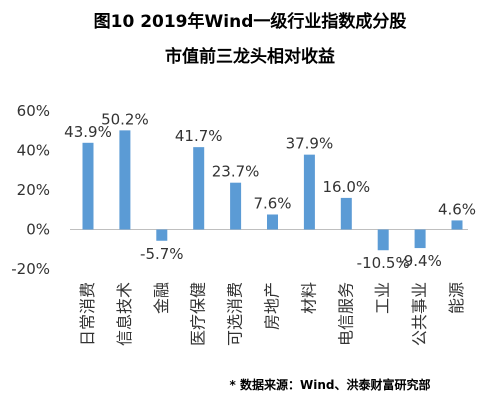  What do you see at coordinates (33, 190) in the screenshot?
I see `y-tick-label: 20%` at bounding box center [33, 190].